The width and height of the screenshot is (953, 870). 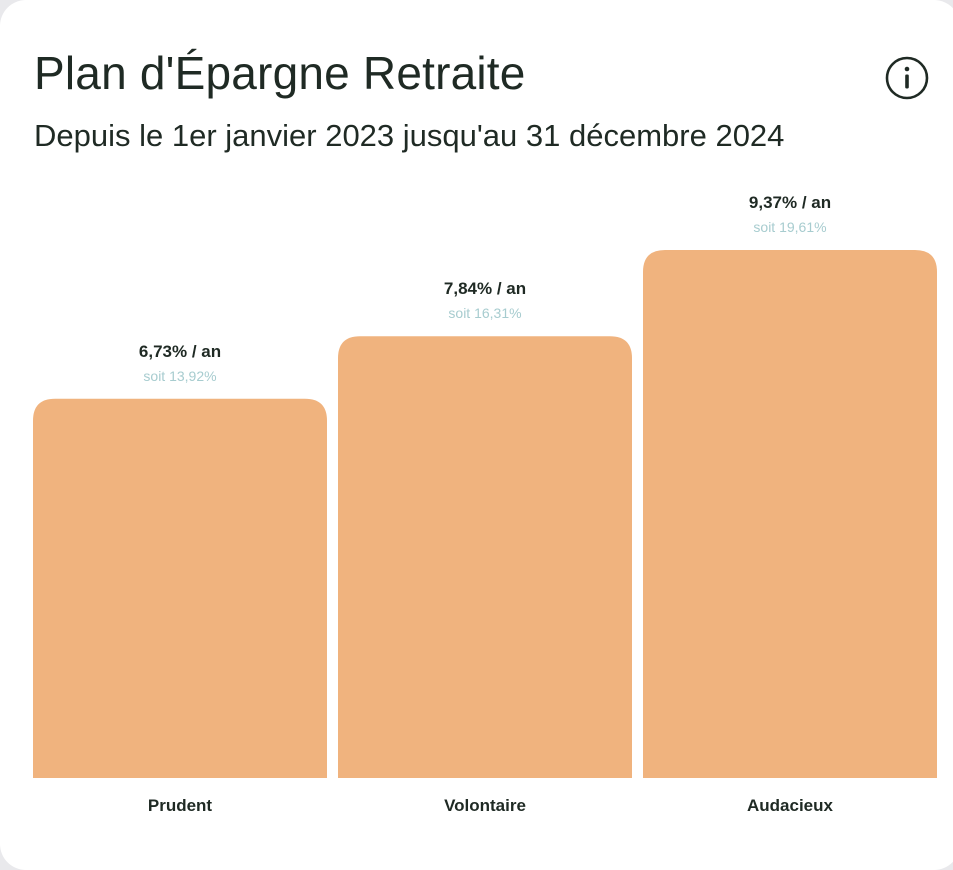 I want to click on chart-title: Plan d'Épargne Retraite, so click(x=280, y=73).